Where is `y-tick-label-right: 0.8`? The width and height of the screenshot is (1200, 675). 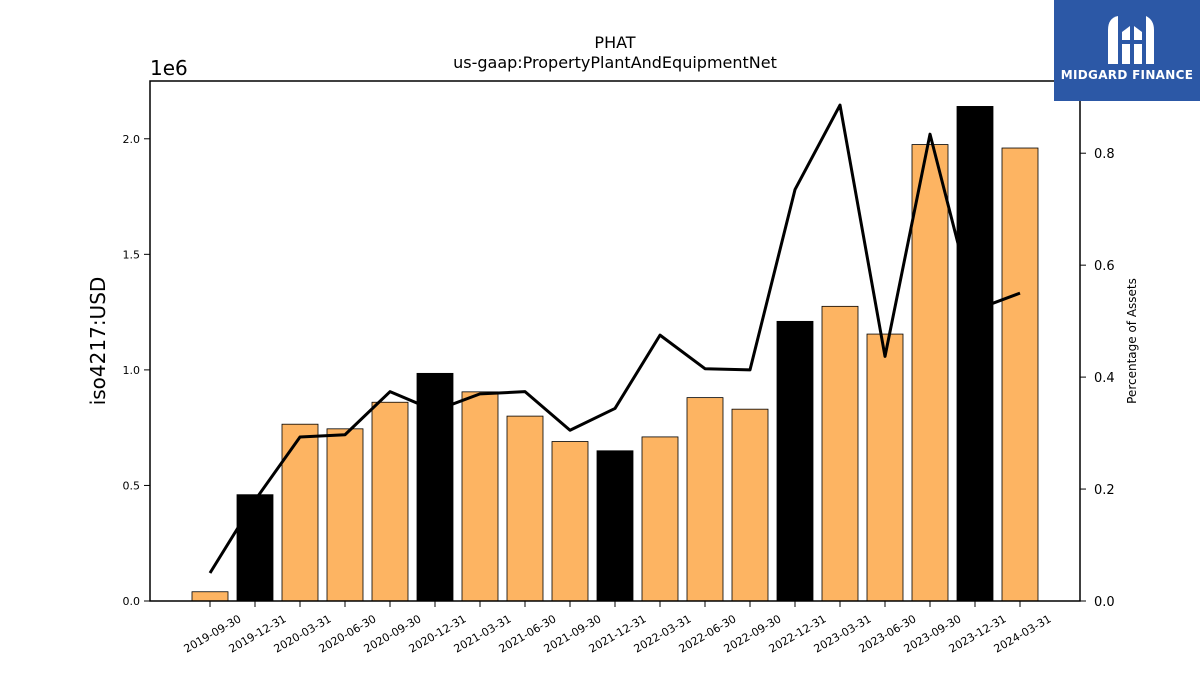 y-tick-label-right: 0.8 is located at coordinates (1104, 154).